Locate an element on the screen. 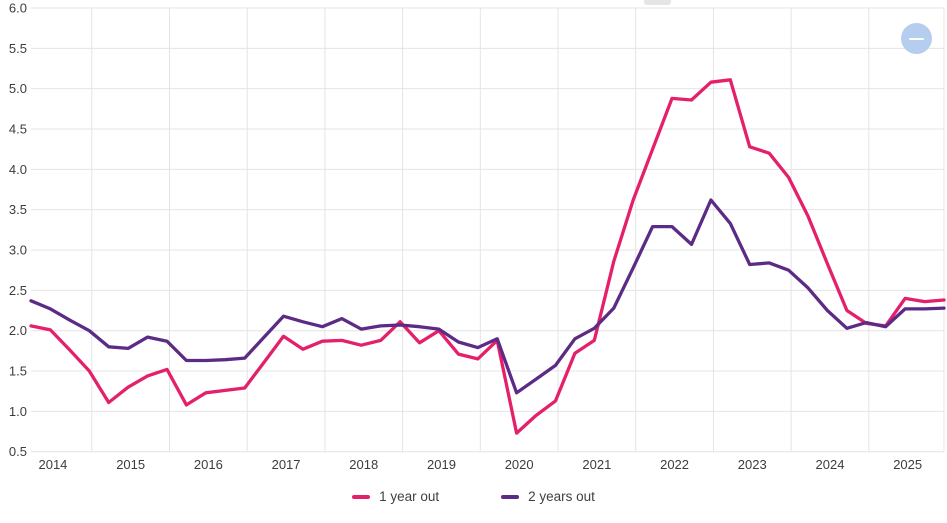 This screenshot has width=947, height=523. svg-text: 2019 is located at coordinates (441, 464).